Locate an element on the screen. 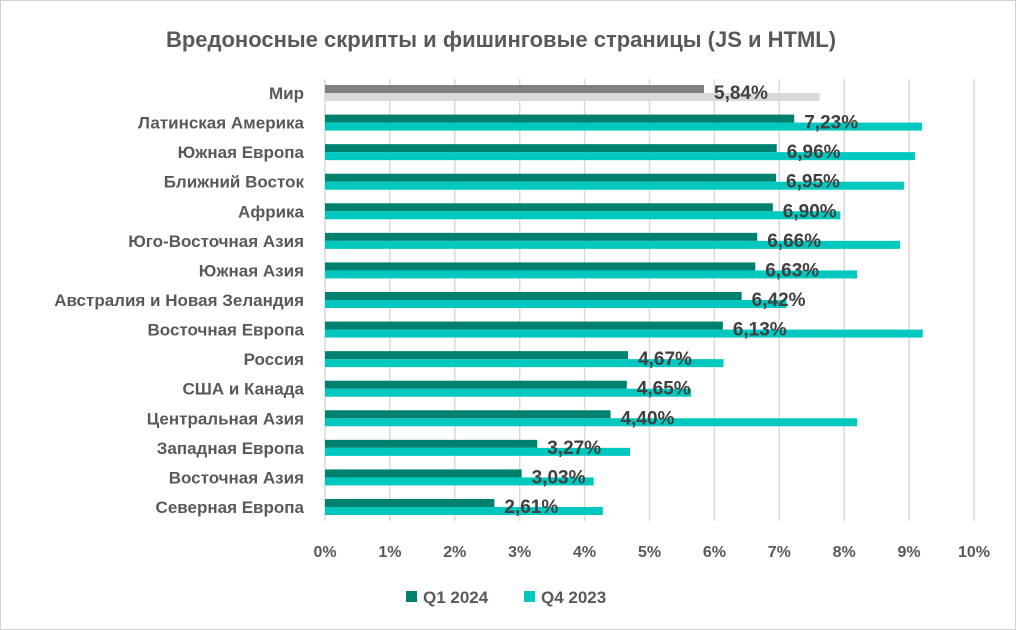  category-label: США и Канада is located at coordinates (243, 389).